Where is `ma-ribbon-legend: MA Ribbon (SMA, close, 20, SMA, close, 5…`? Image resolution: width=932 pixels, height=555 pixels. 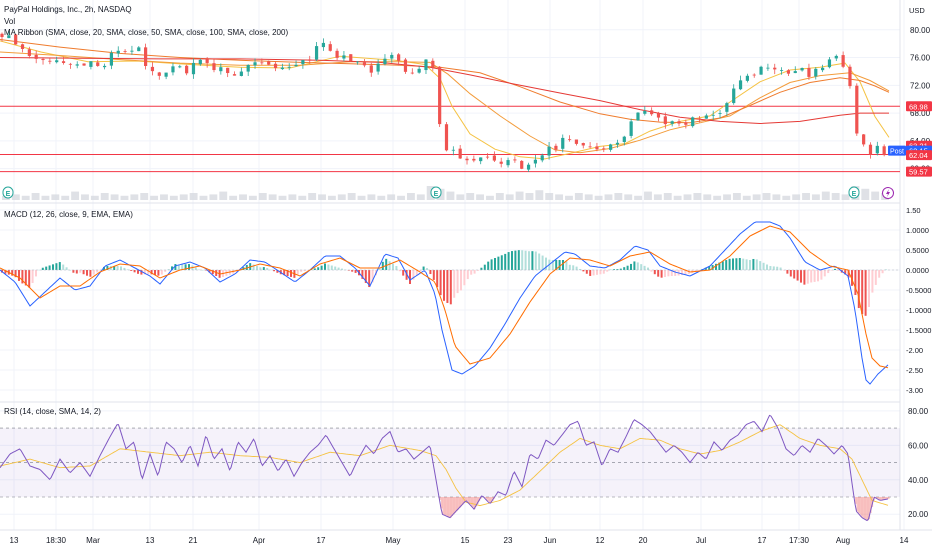
ma-ribbon-legend: MA Ribbon (SMA, close, 20, SMA, close, 5… is located at coordinates (146, 32).